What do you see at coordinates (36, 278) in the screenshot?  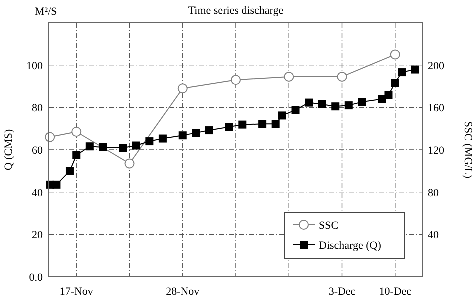 I see `y-tick-label: 0.0` at bounding box center [36, 278].